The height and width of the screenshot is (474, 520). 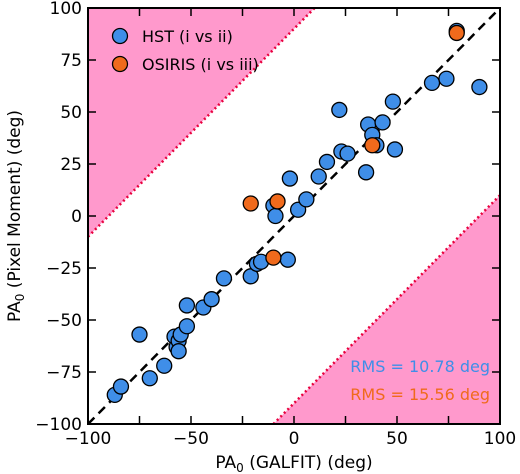 What do you see at coordinates (120, 64) in the screenshot?
I see `legend-marker-osiris` at bounding box center [120, 64].